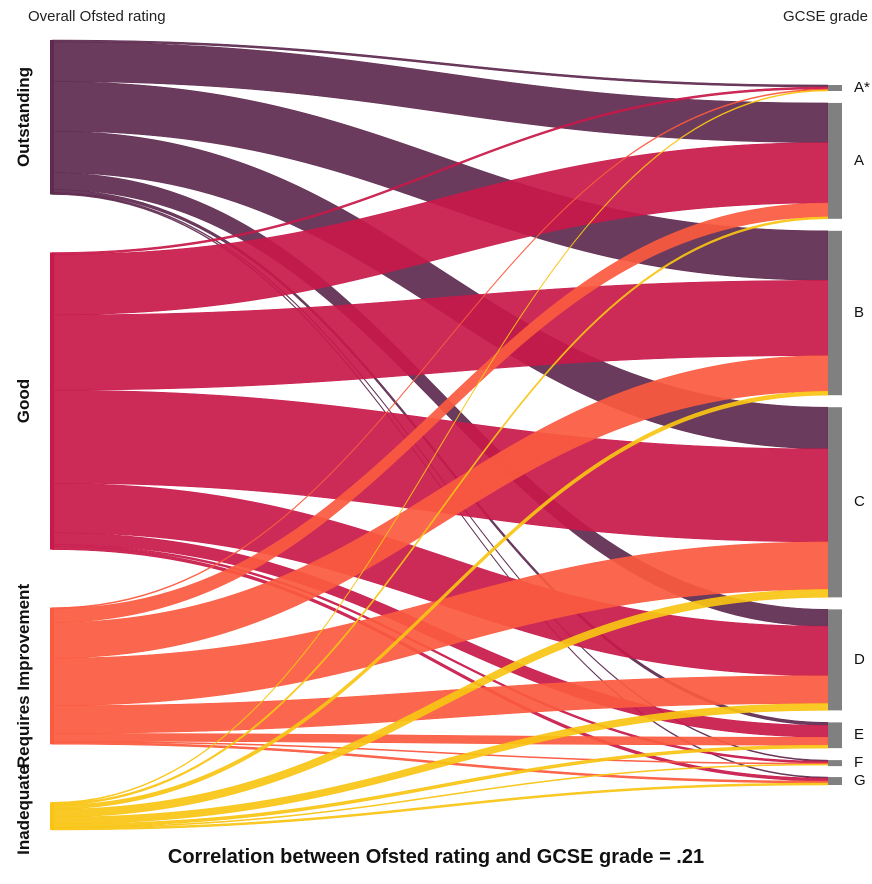 The height and width of the screenshot is (884, 872). What do you see at coordinates (97, 16) in the screenshot?
I see `source-heading: Overall Ofsted rating` at bounding box center [97, 16].